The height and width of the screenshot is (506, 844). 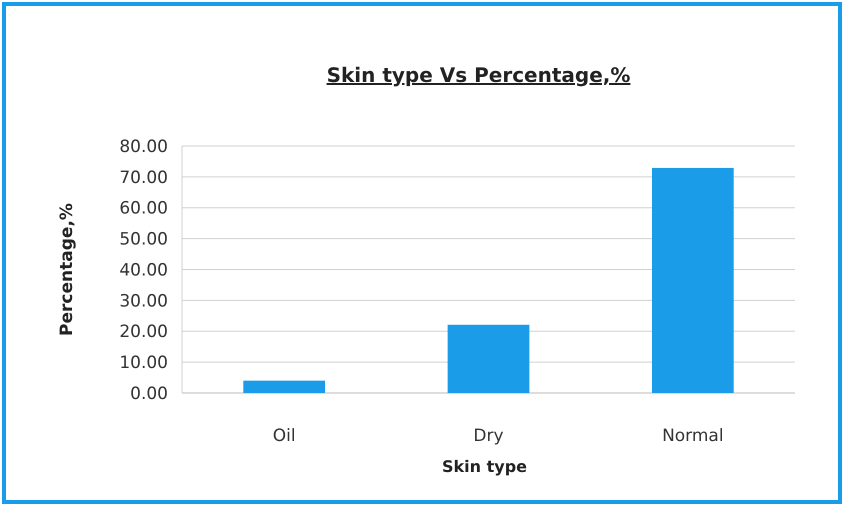 What do you see at coordinates (143, 178) in the screenshot?
I see `y-tick-label: 70.00` at bounding box center [143, 178].